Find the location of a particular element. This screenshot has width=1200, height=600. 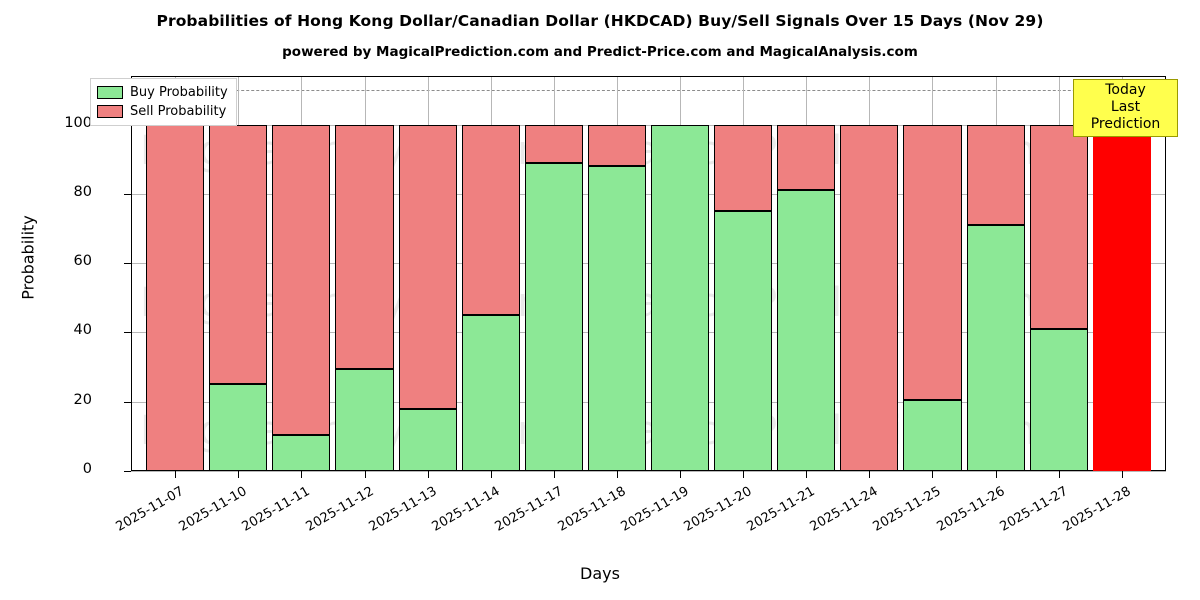

bar-segment-today is located at coordinates (1121, 297).